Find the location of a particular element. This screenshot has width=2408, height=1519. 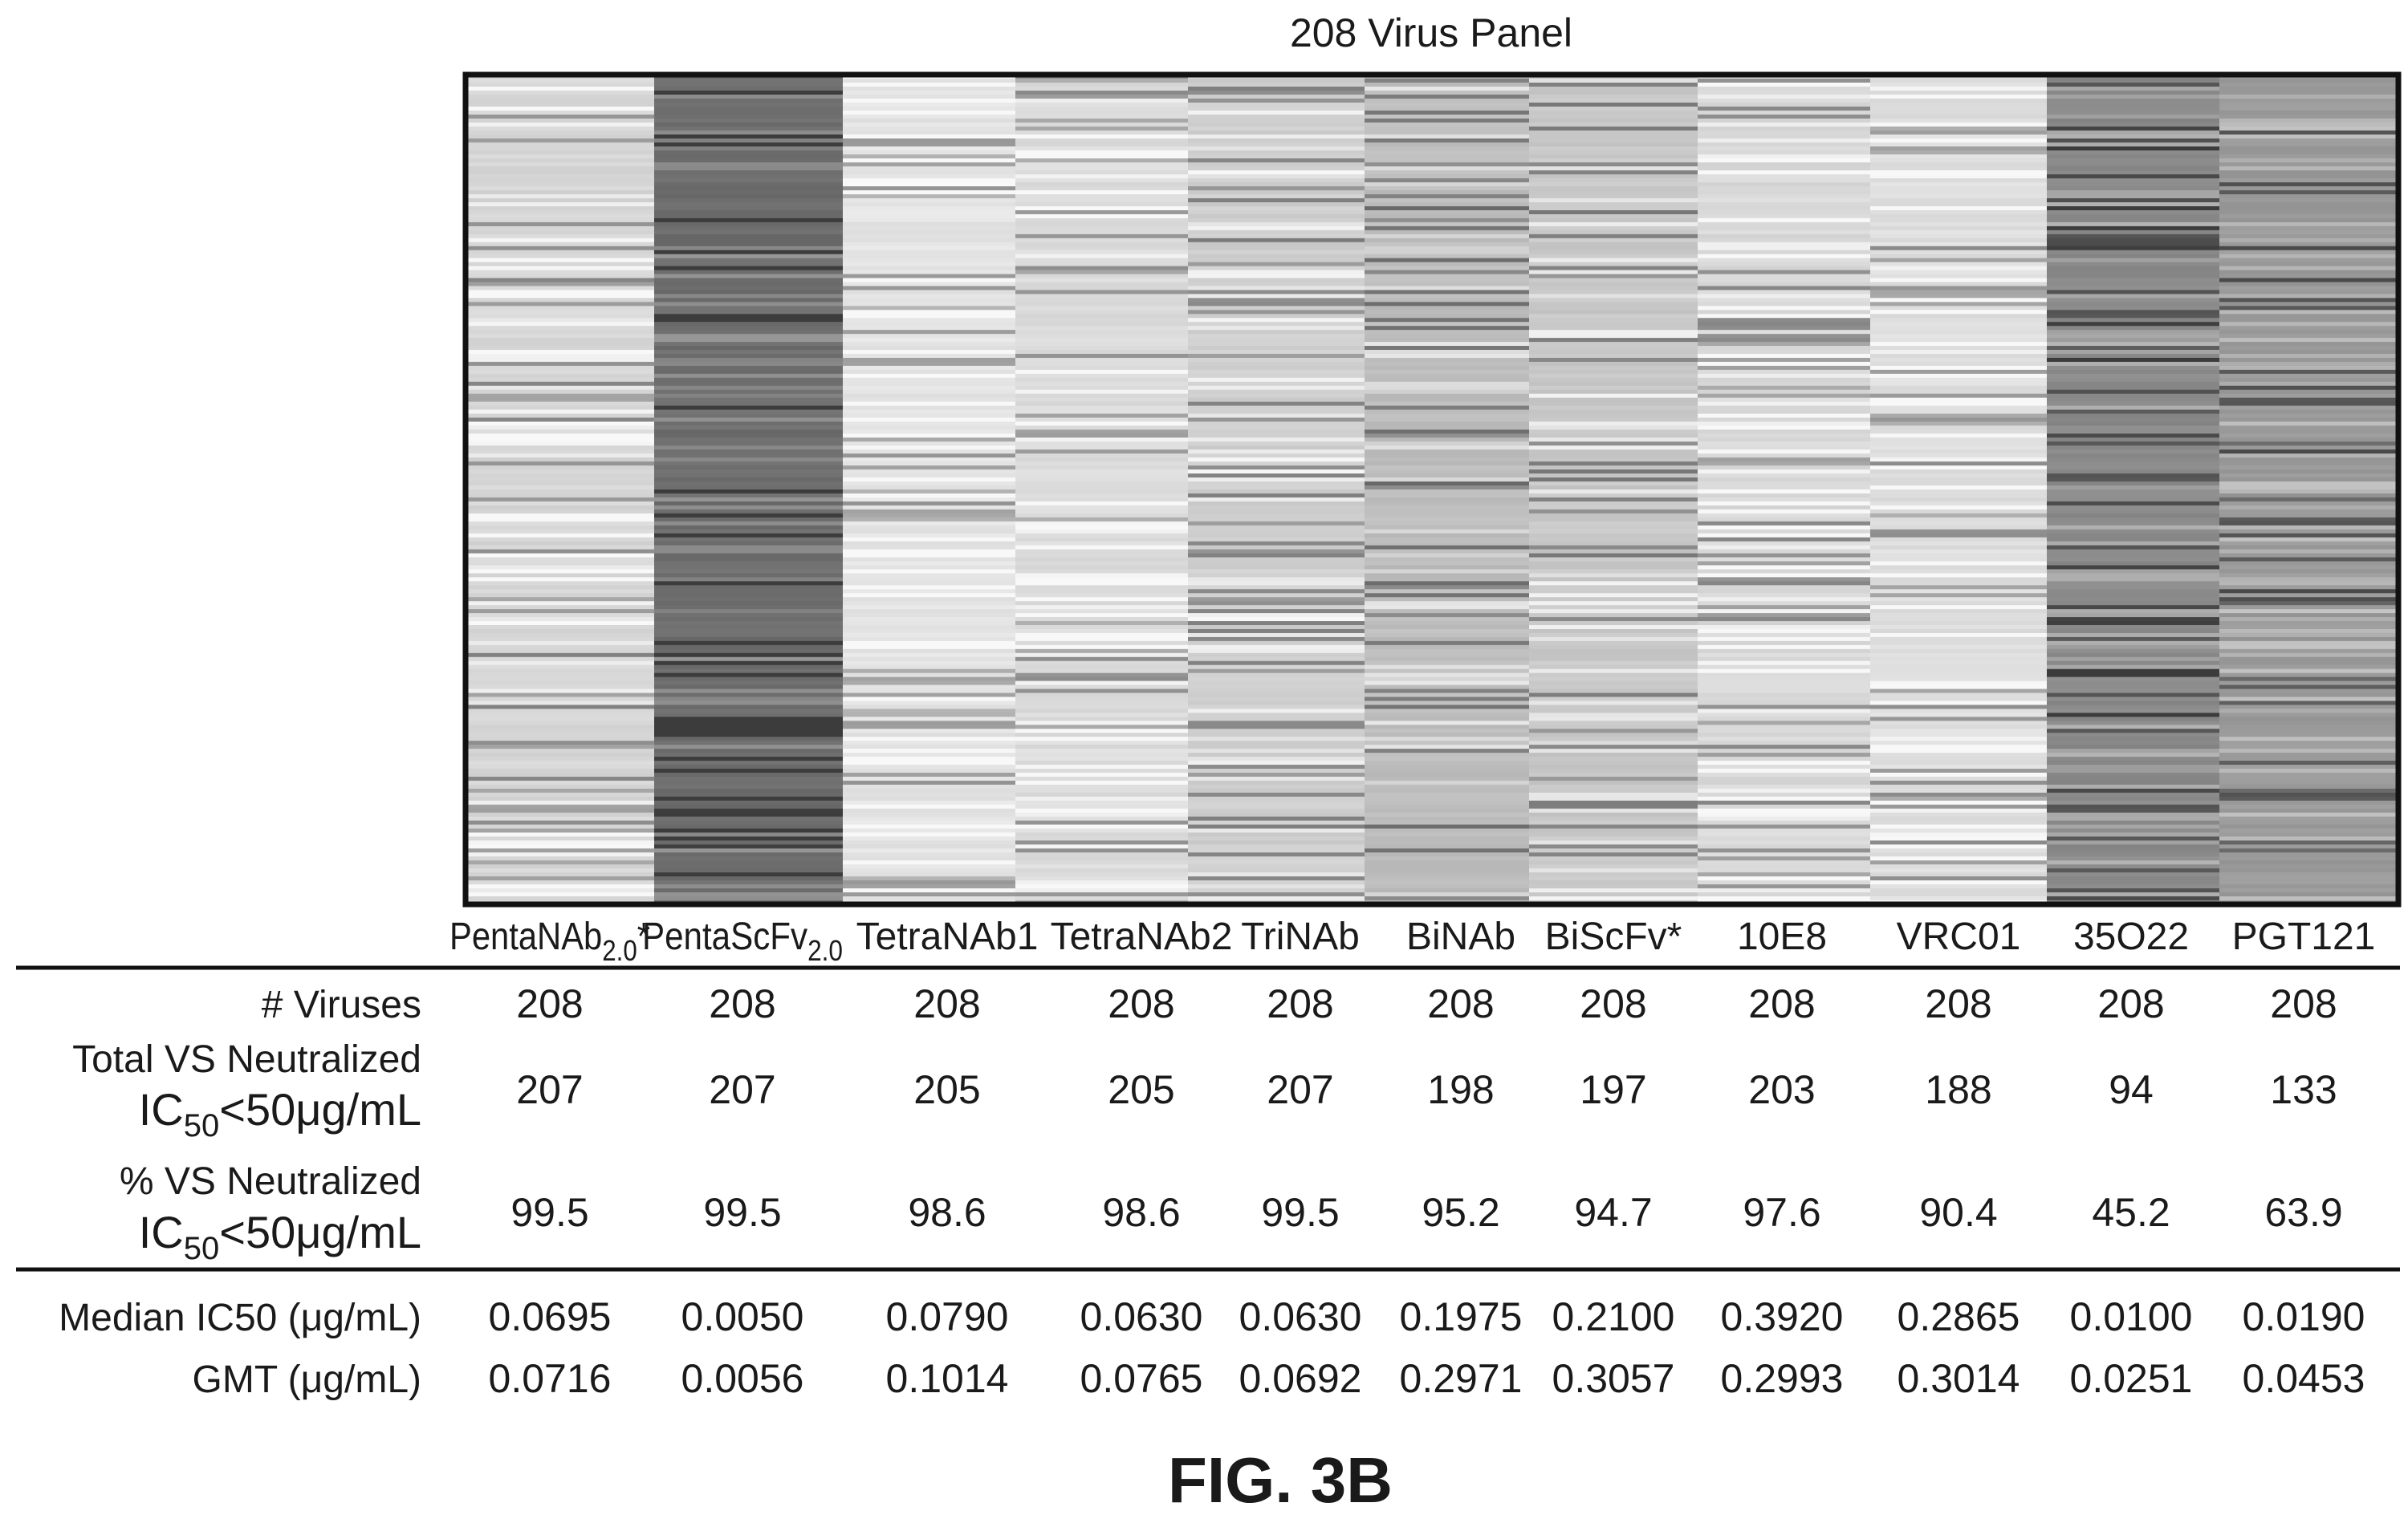

table-cell: 0.0630 is located at coordinates (1300, 1317).